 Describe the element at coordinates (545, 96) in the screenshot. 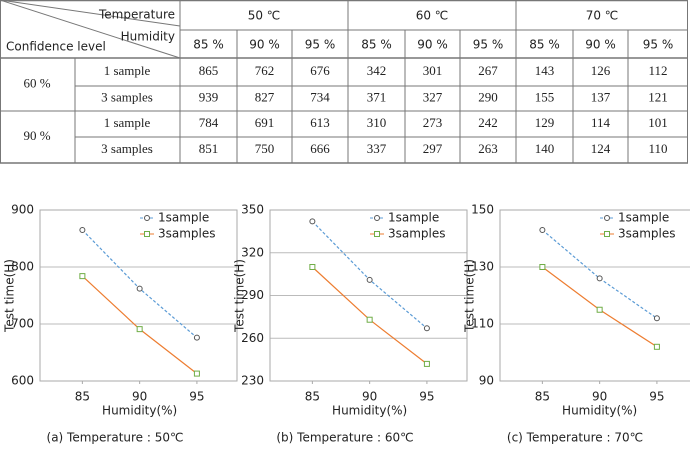

I see `cell: 155` at that location.